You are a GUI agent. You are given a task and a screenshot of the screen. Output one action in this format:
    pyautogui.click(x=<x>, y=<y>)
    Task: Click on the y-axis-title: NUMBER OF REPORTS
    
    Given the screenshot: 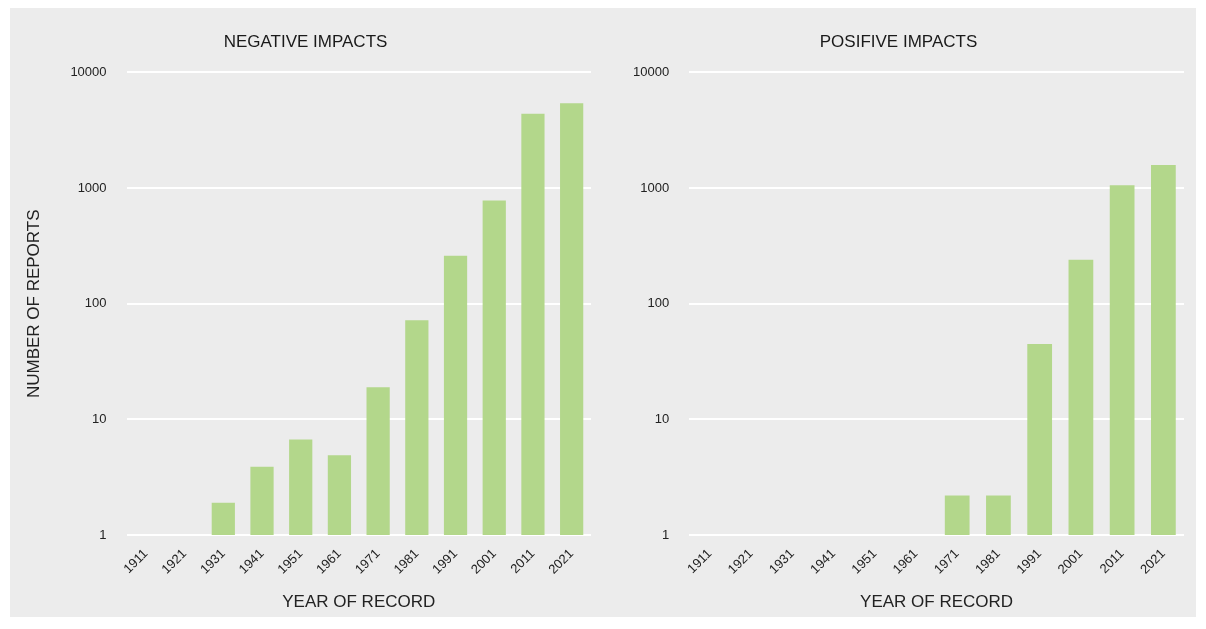 What is the action you would take?
    pyautogui.click(x=33, y=304)
    